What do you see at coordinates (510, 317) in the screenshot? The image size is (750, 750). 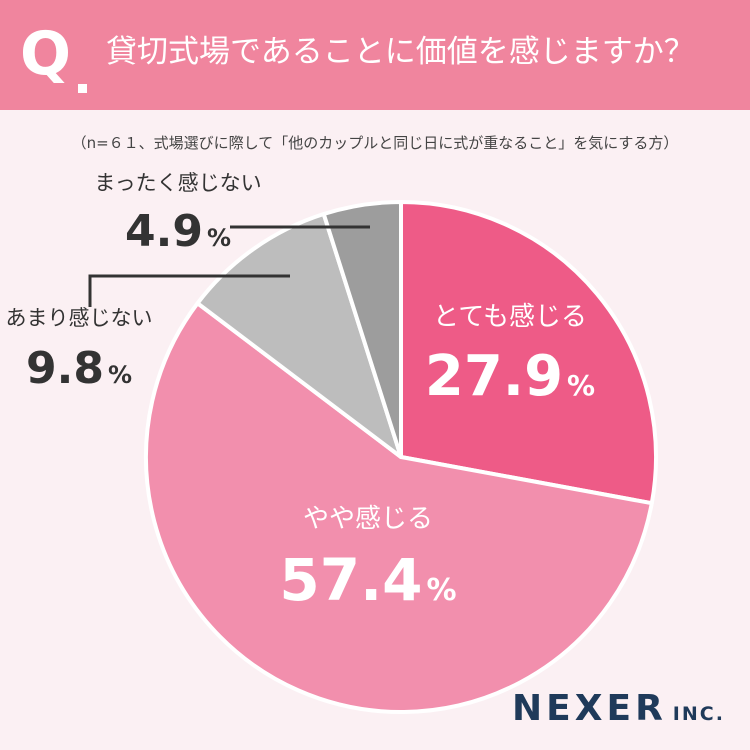 I see `slice-label-0: とても感じる` at bounding box center [510, 317].